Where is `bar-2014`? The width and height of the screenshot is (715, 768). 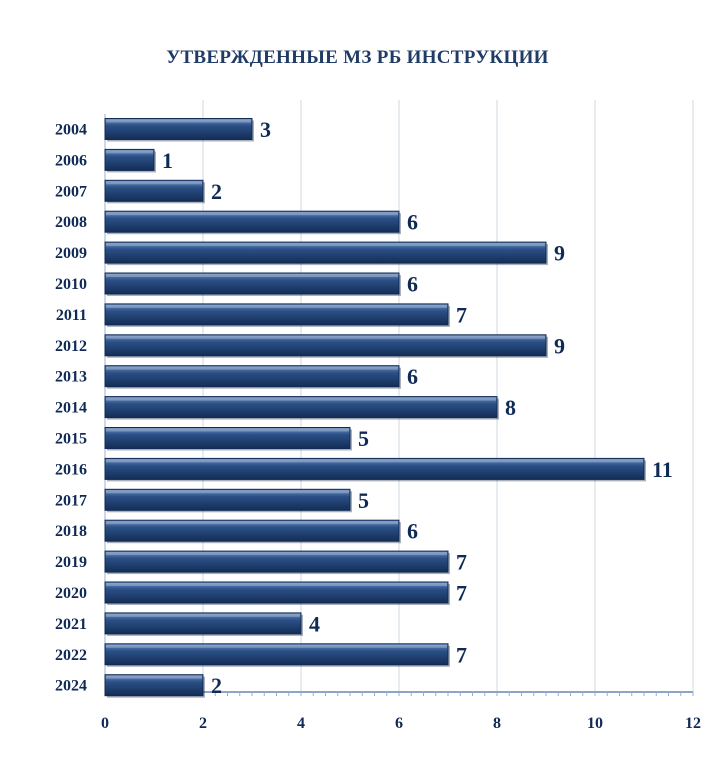
bar-2014 is located at coordinates (301, 407).